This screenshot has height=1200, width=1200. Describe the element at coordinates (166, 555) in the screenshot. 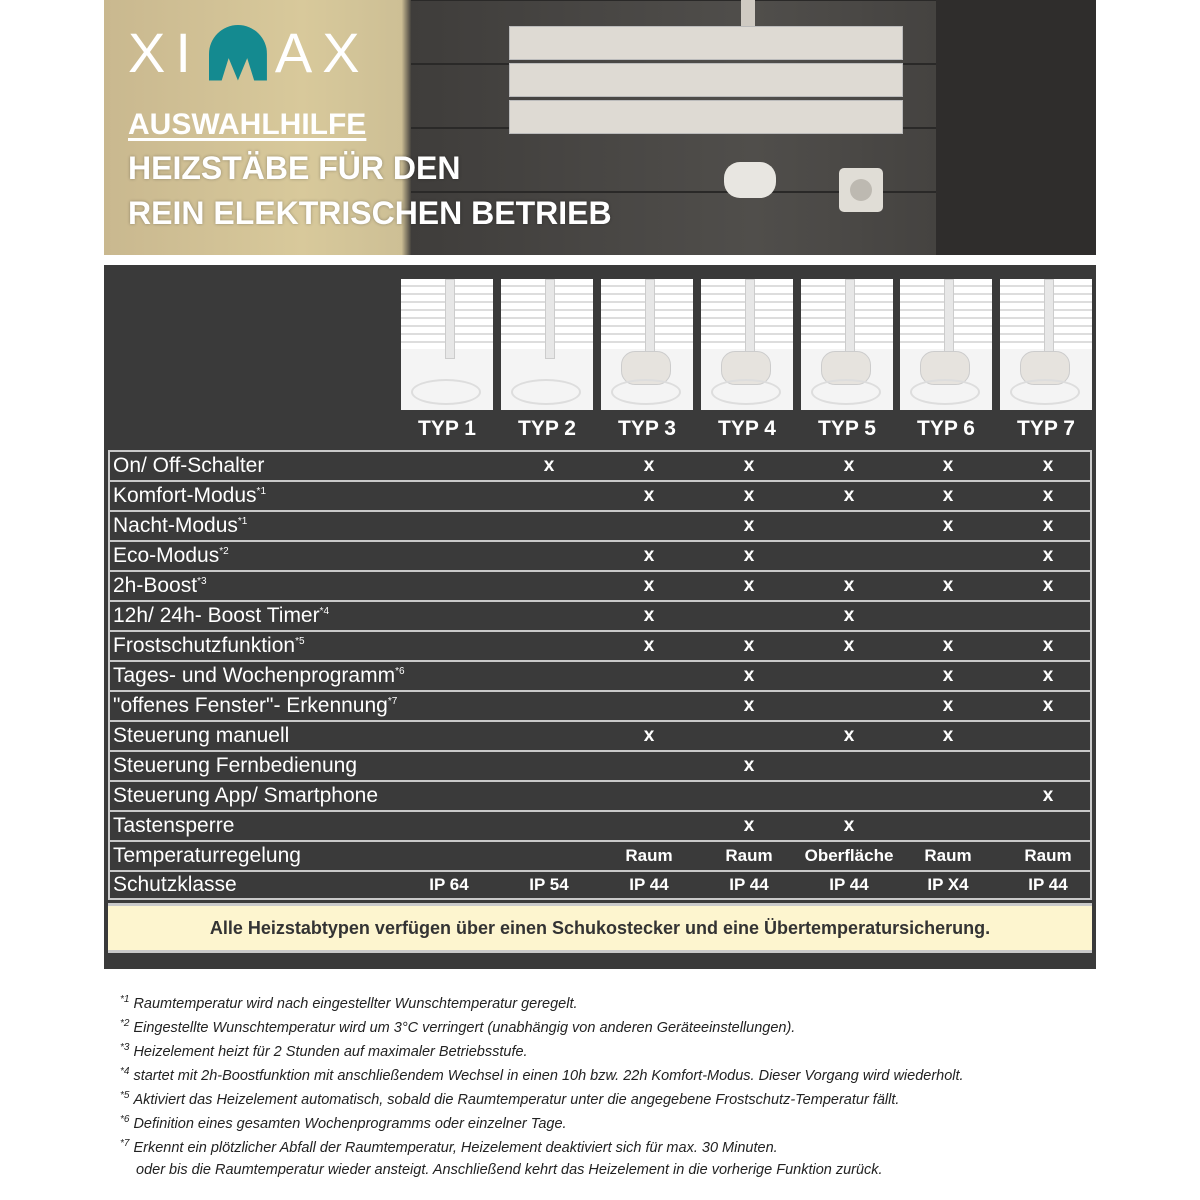

I see `feature-label-text: Eco-Modus` at that location.